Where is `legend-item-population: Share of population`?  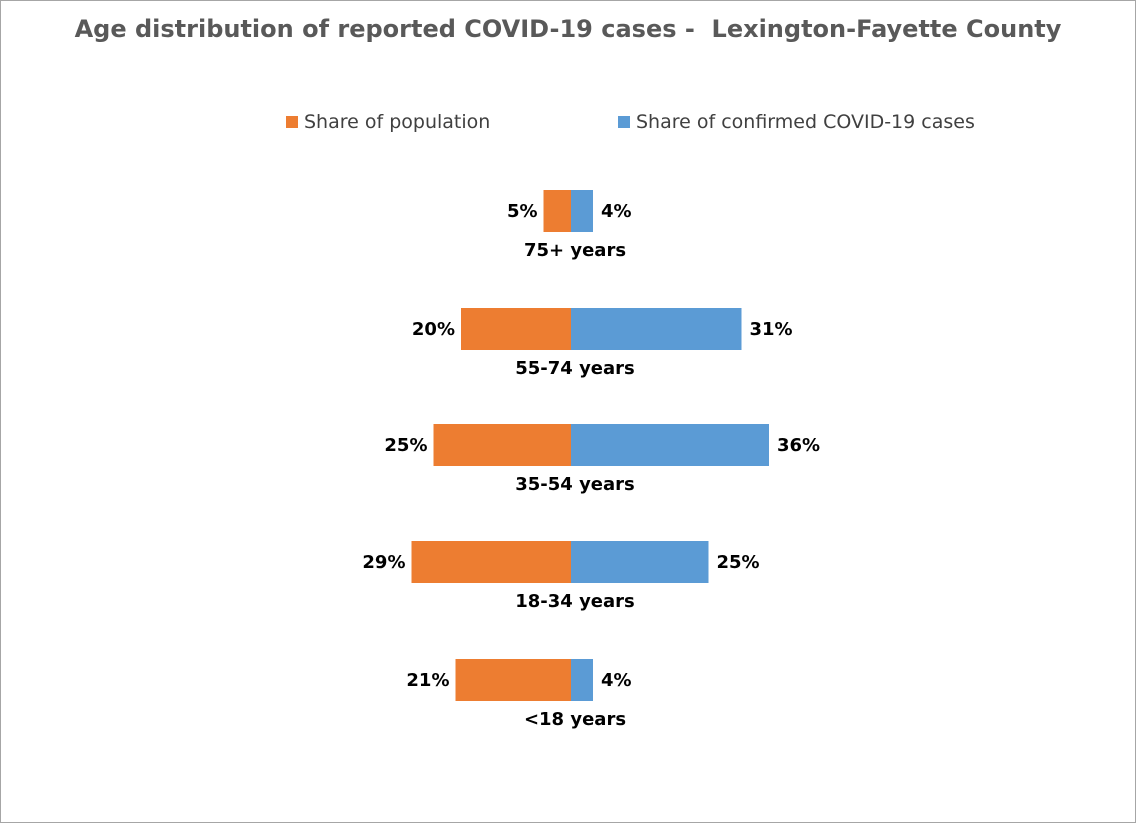
legend-item-population: Share of population is located at coordinates (388, 122).